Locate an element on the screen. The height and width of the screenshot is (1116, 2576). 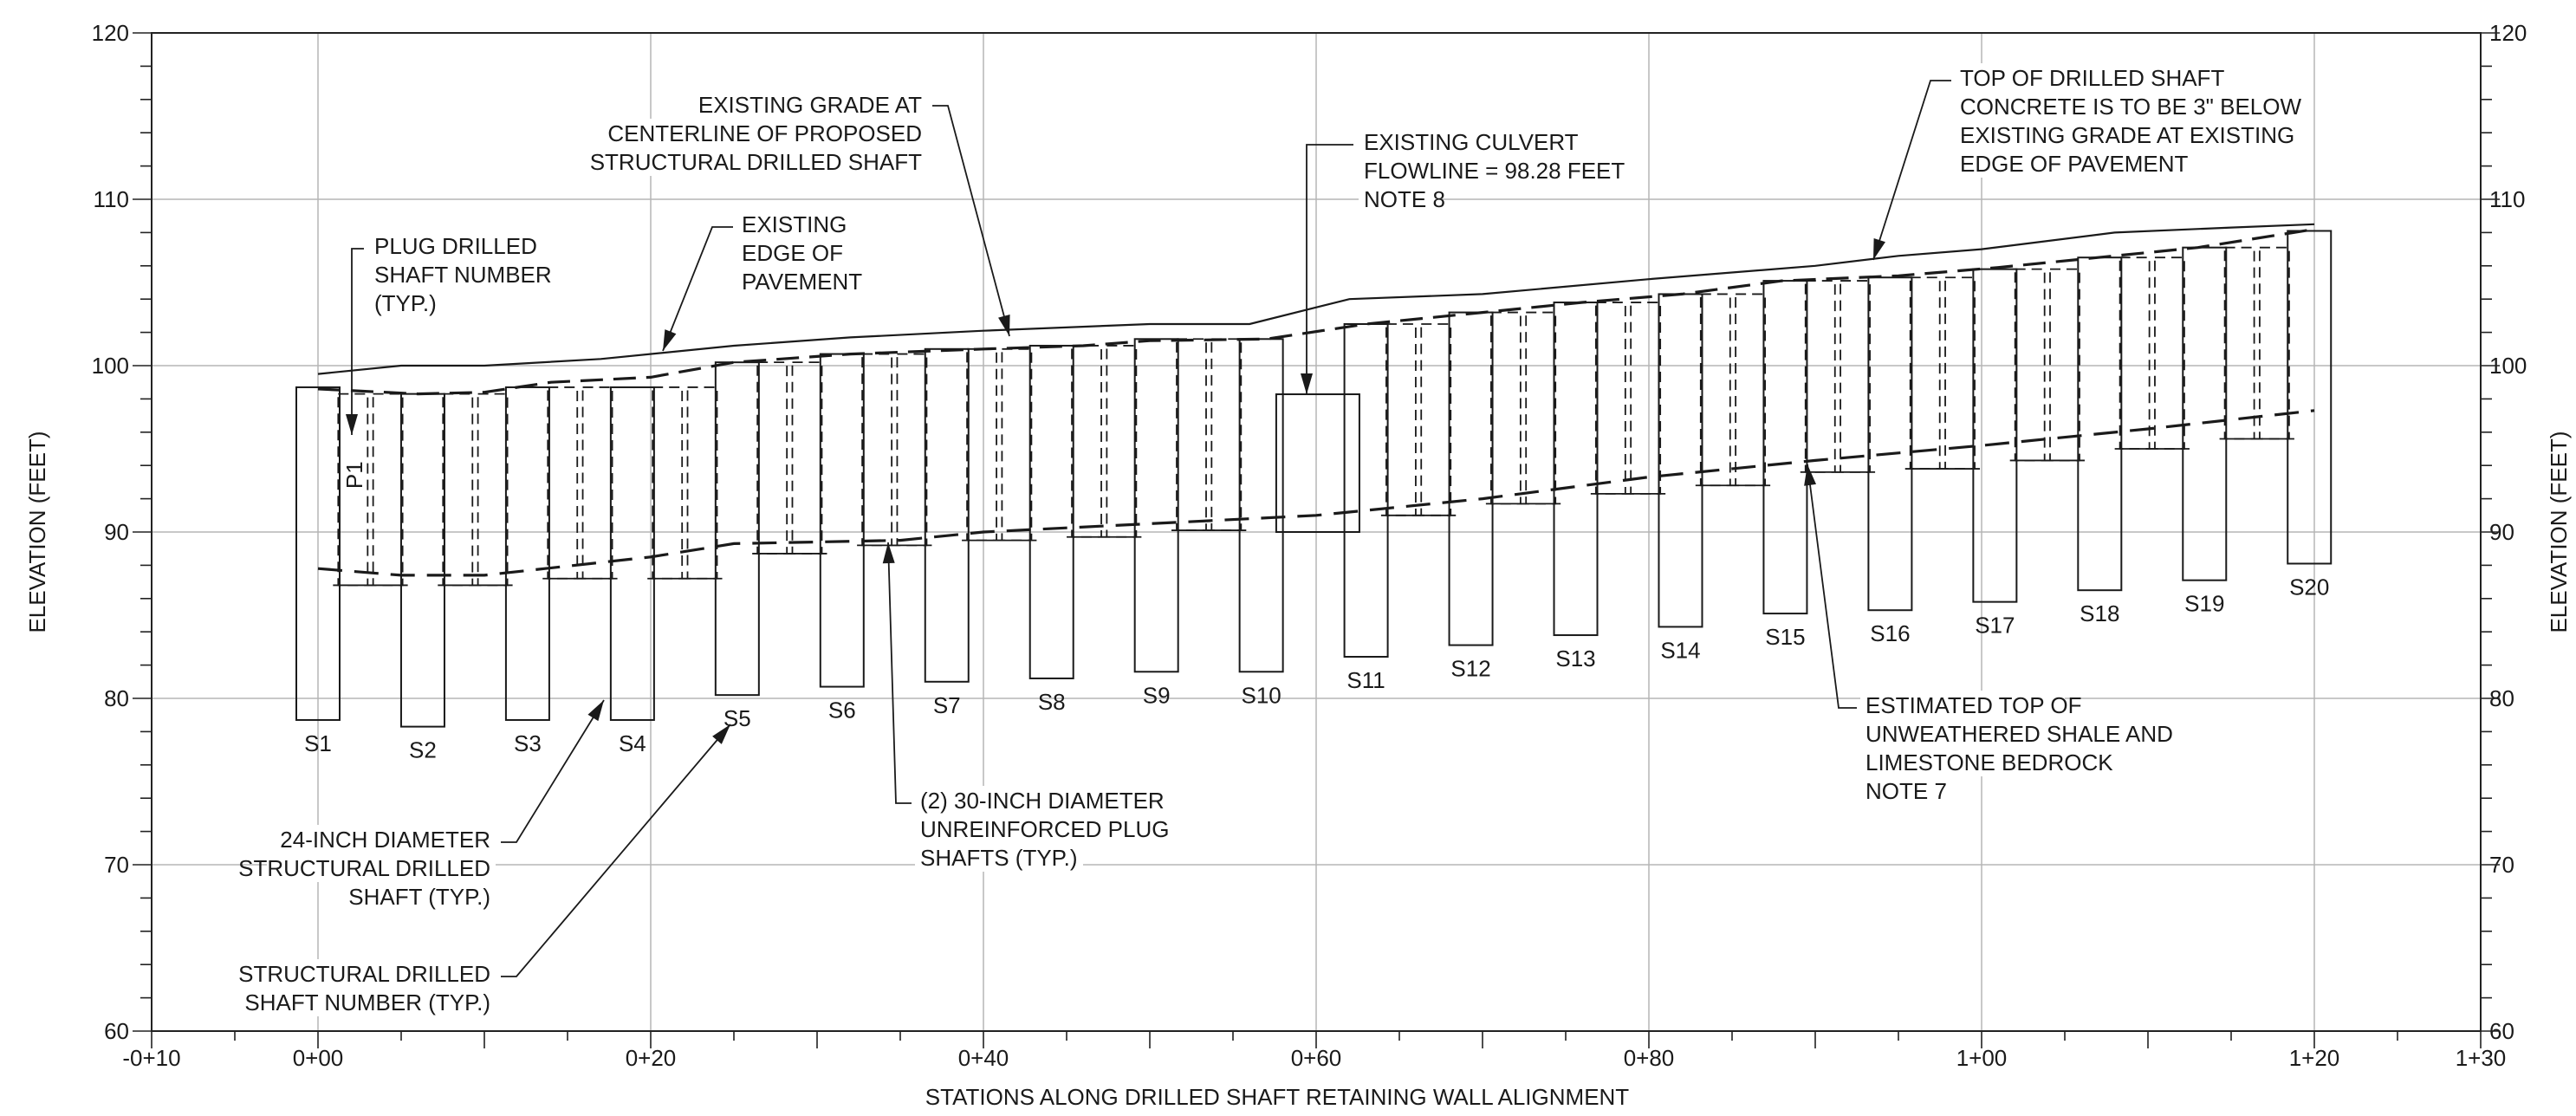
note-culvert-line: EXISTING CULVERT is located at coordinates (1472, 142).